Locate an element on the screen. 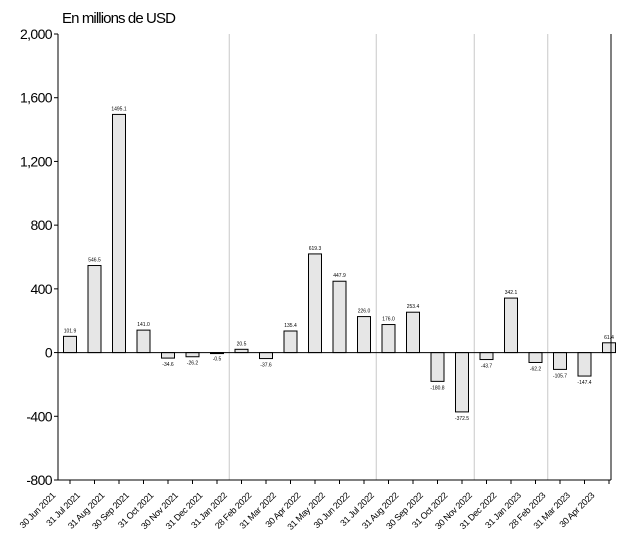 This screenshot has height=540, width=621. data-label: -180.8 is located at coordinates (437, 388).